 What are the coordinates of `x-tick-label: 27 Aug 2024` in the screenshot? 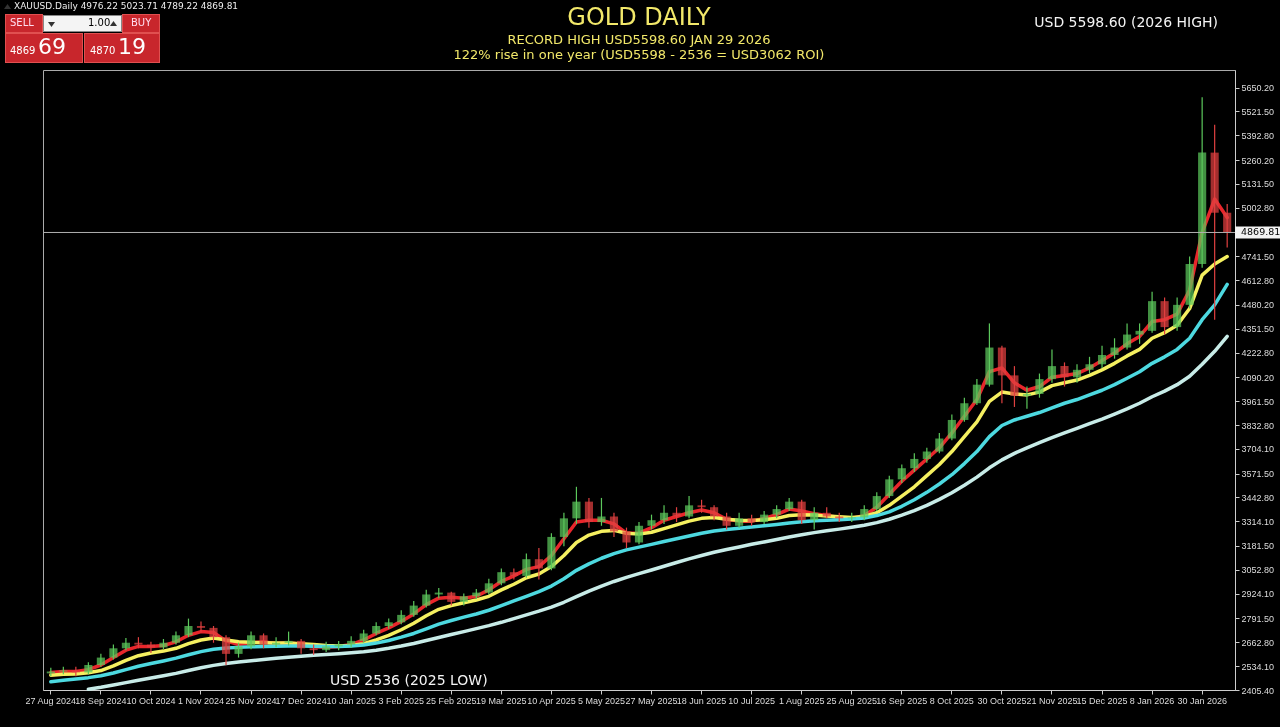 It's located at (51, 700).